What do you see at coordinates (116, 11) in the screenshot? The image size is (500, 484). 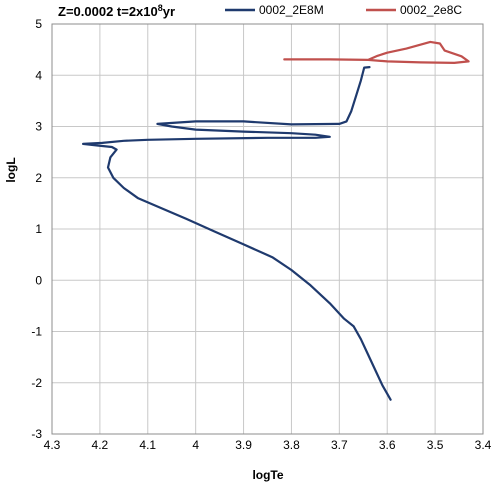 I see `chart-title: Z=0.0002 t=2x108yr` at bounding box center [116, 11].